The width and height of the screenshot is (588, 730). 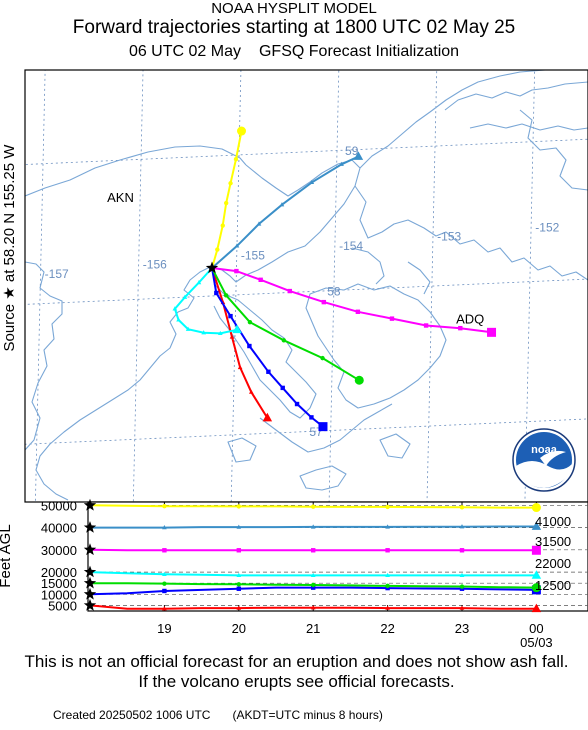 What do you see at coordinates (59, 594) in the screenshot?
I see `y-tick-label: 10000` at bounding box center [59, 594].